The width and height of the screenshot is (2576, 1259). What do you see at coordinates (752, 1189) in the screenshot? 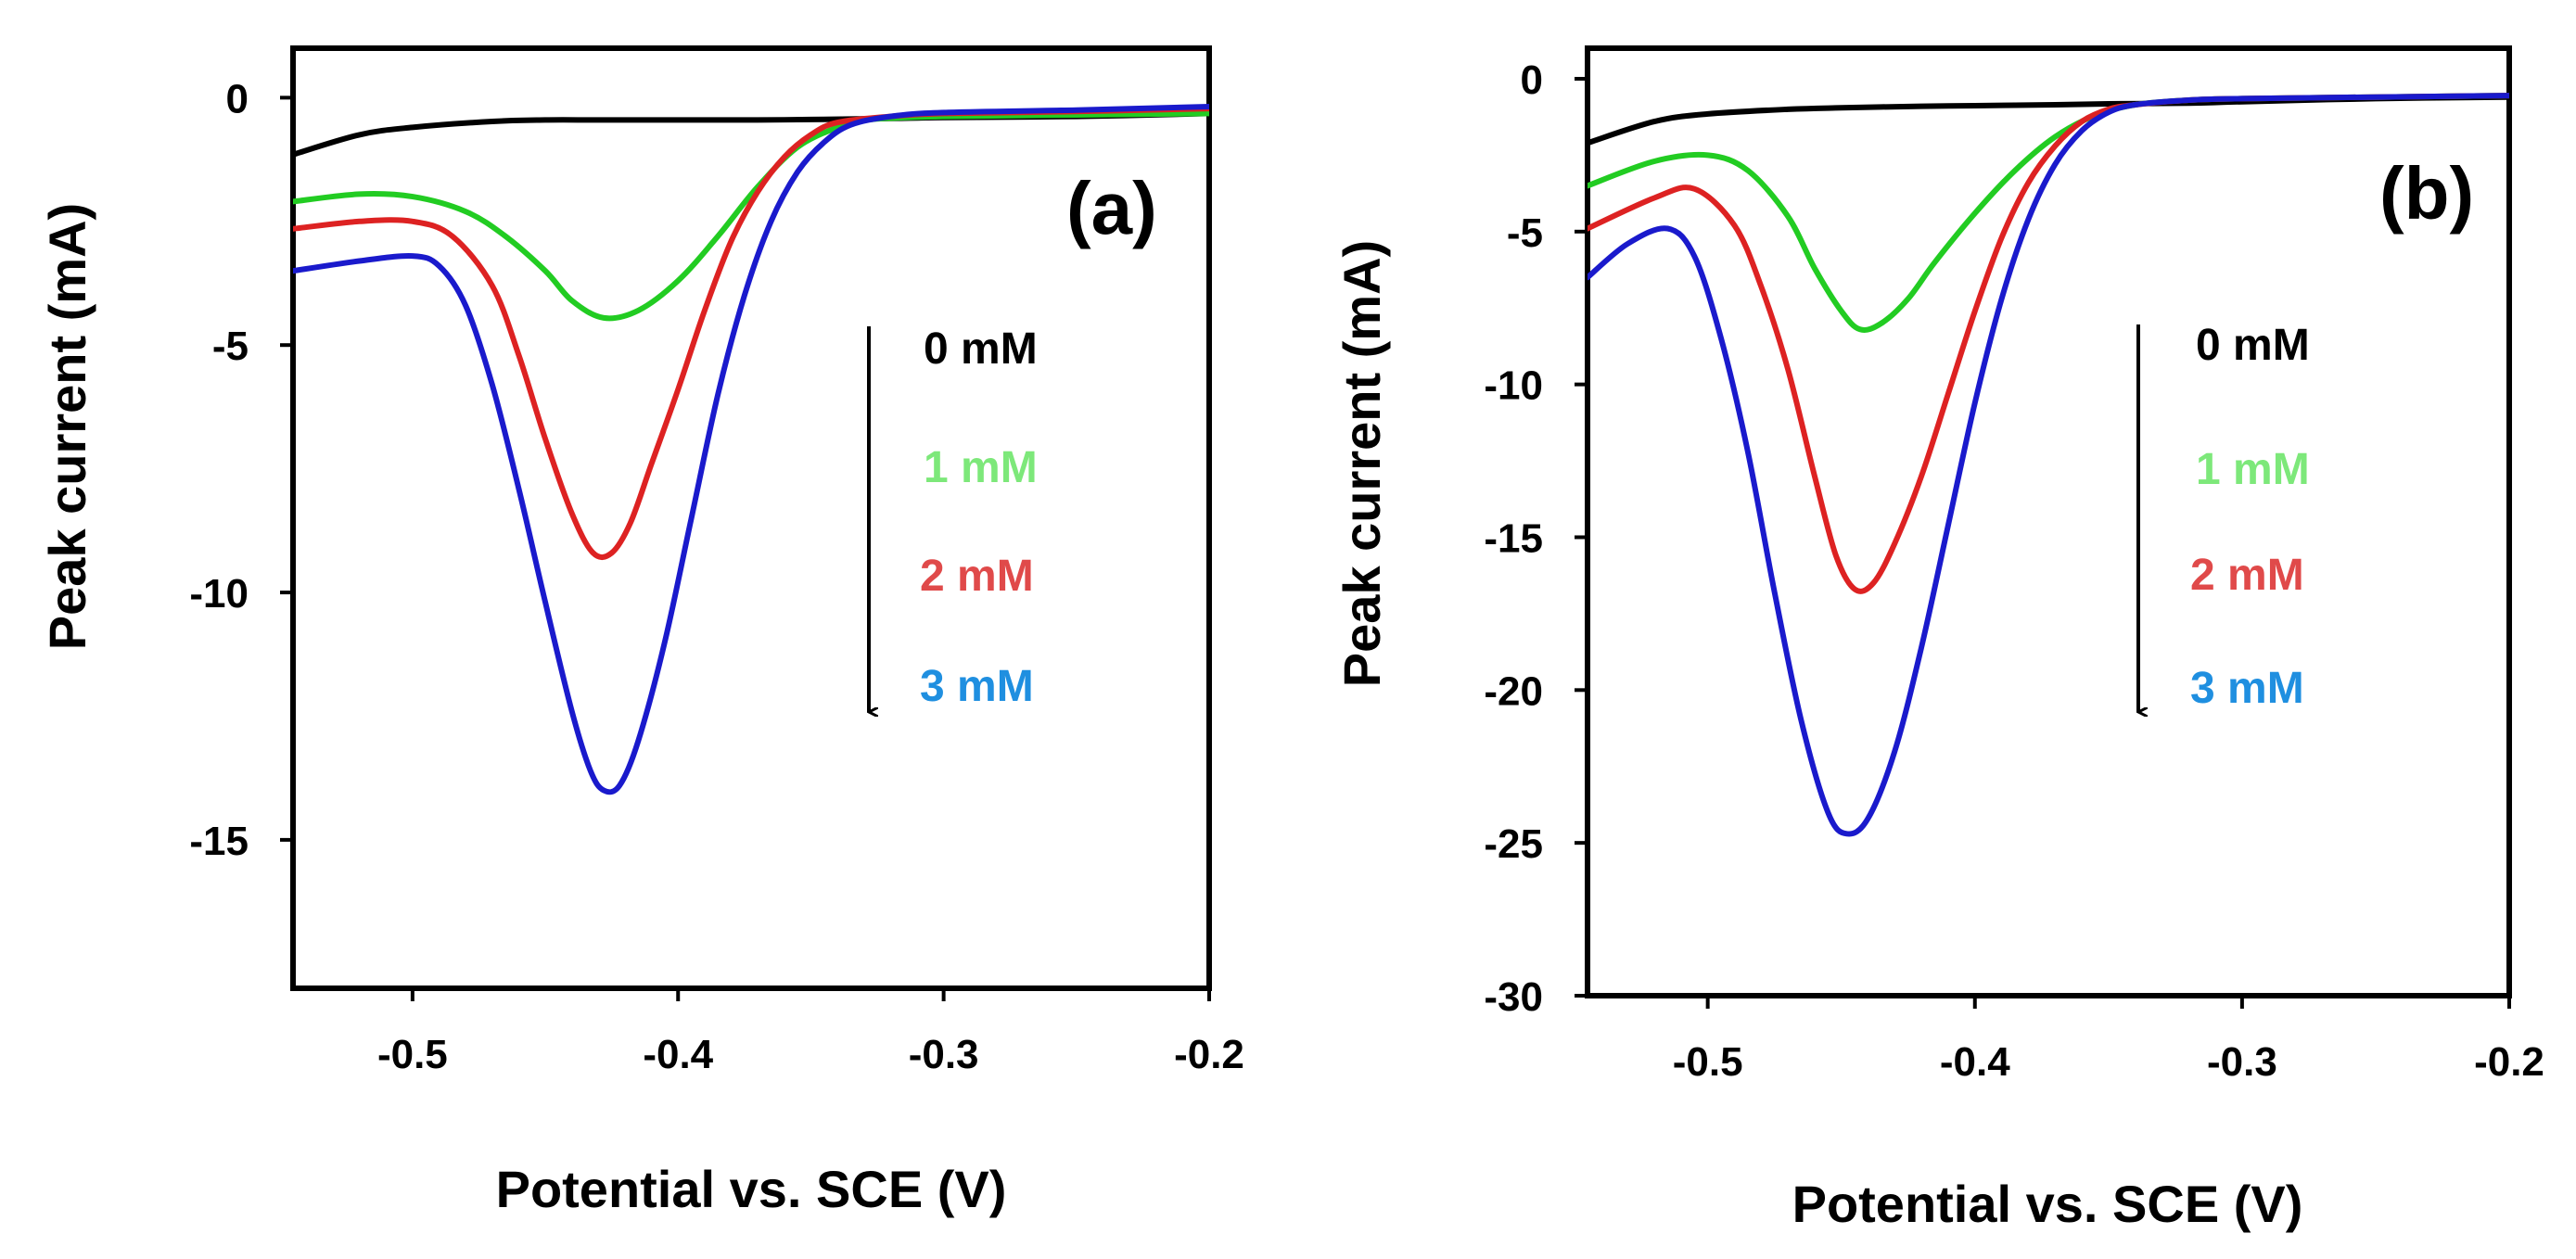
I see `x-axis-title-a: Potential vs. SCE (V)` at bounding box center [752, 1189].